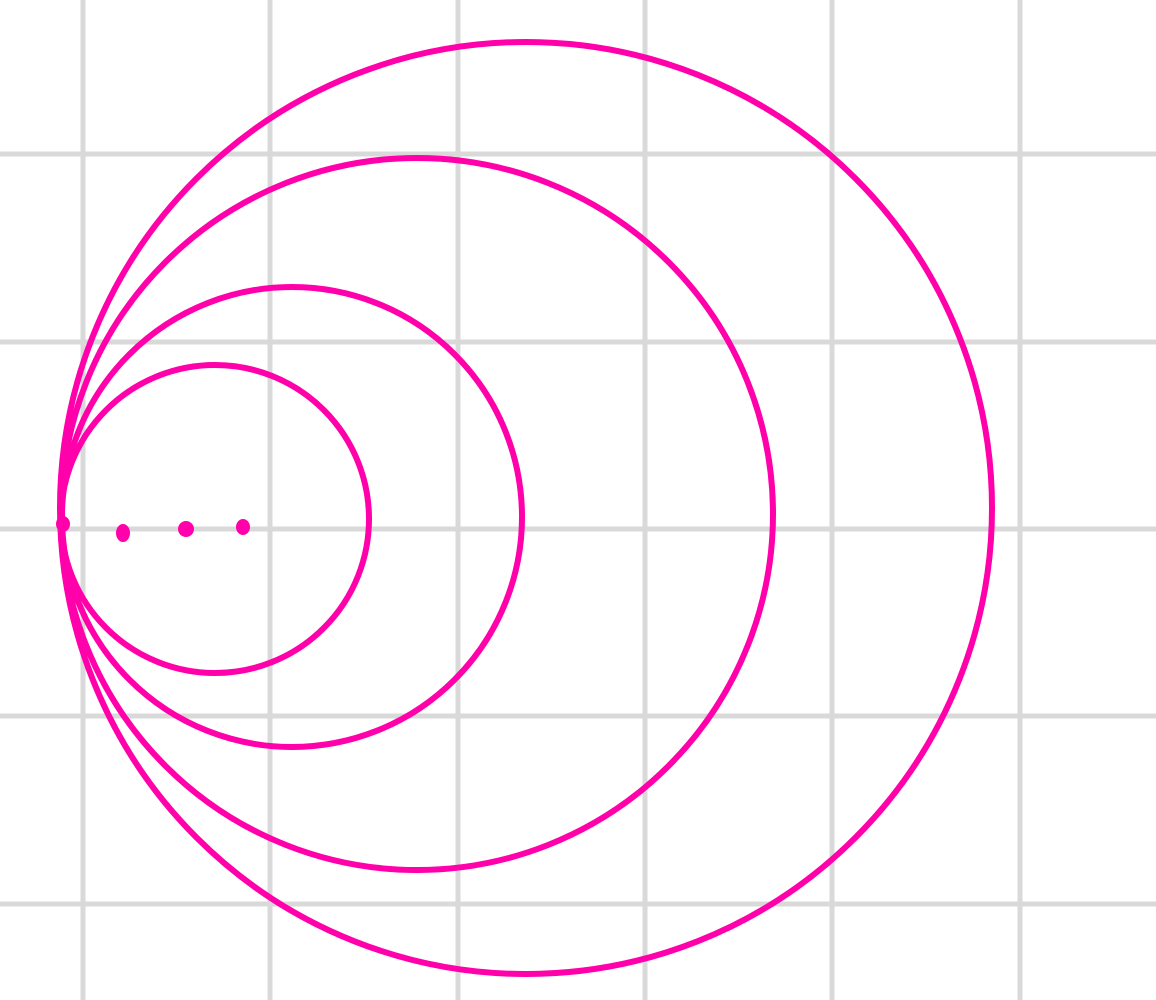 This screenshot has width=1156, height=1000. I want to click on point-markers, so click(153, 529).